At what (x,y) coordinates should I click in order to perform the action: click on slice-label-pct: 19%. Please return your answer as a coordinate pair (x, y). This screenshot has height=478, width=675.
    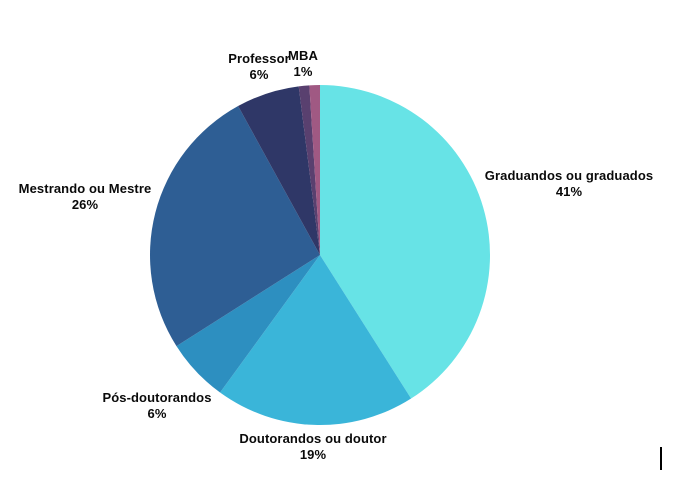
    Looking at the image, I should click on (313, 454).